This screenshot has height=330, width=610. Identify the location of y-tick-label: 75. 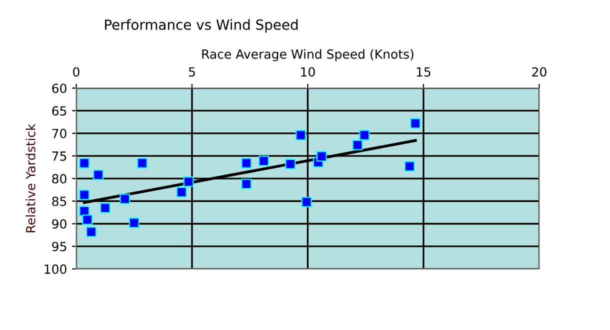
(59, 156).